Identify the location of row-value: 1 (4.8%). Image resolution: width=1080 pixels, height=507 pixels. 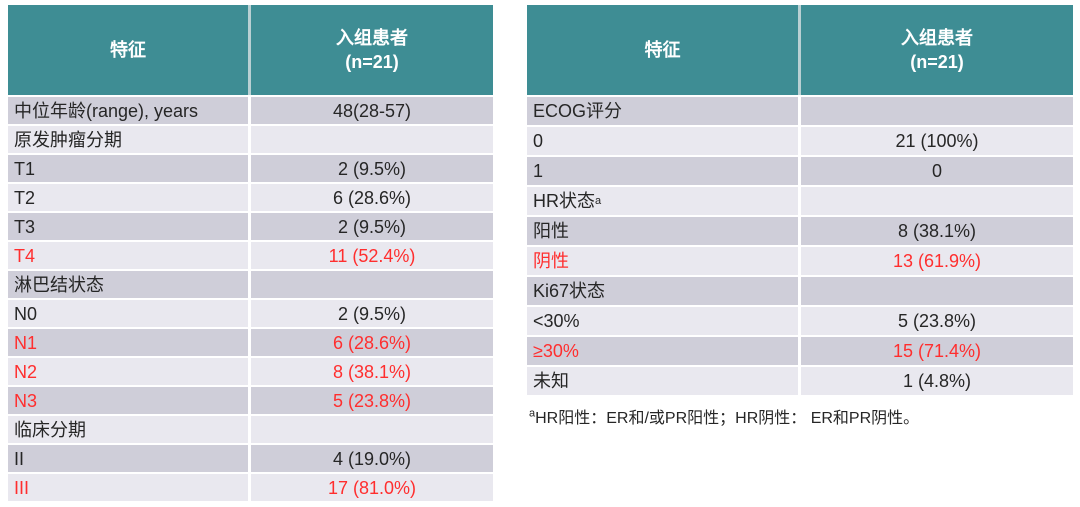
(937, 381).